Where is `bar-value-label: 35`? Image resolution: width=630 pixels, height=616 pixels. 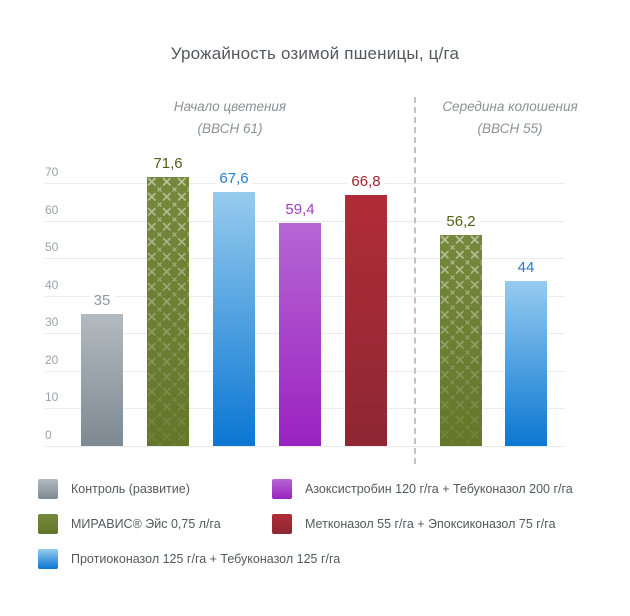 bar-value-label: 35 is located at coordinates (102, 301).